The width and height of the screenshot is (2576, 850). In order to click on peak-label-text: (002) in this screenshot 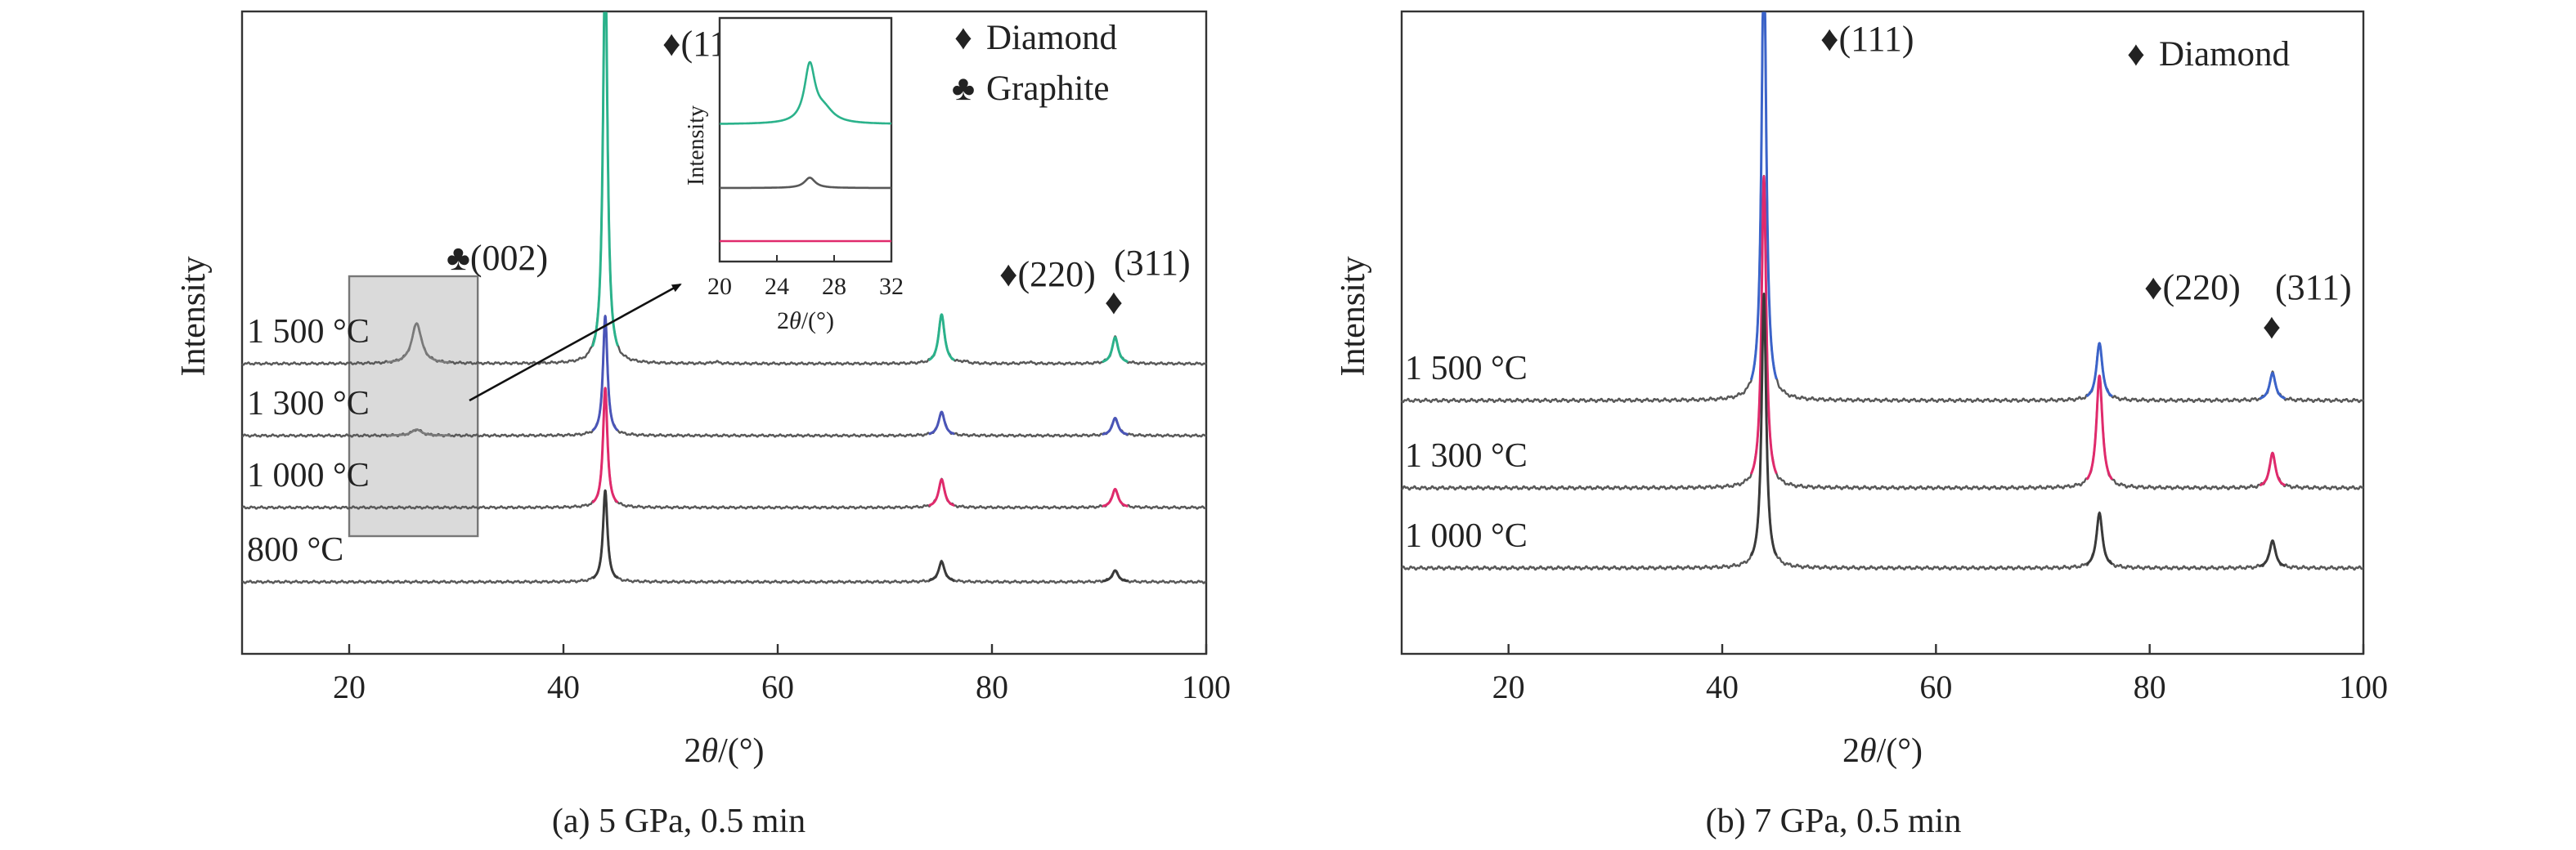, I will do `click(509, 258)`.